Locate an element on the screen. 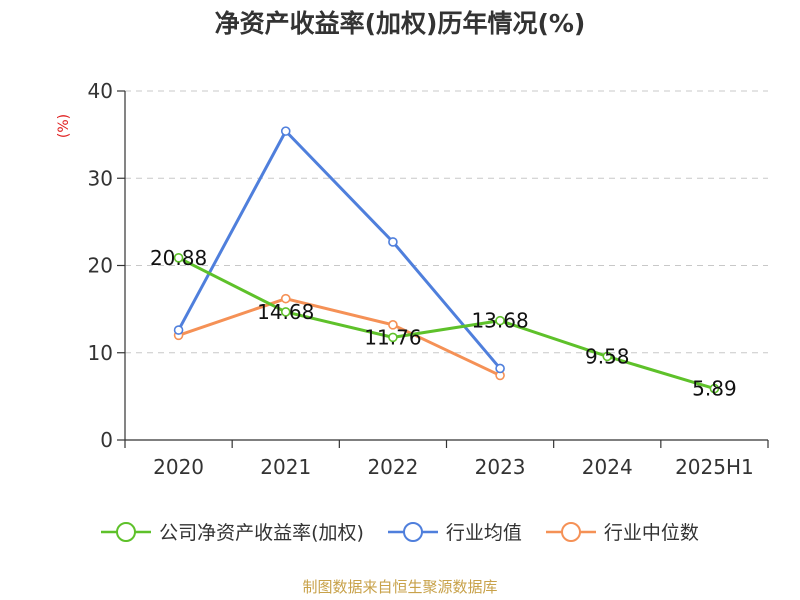 This screenshot has height=600, width=800. y-tick-label: 20 is located at coordinates (100, 266).